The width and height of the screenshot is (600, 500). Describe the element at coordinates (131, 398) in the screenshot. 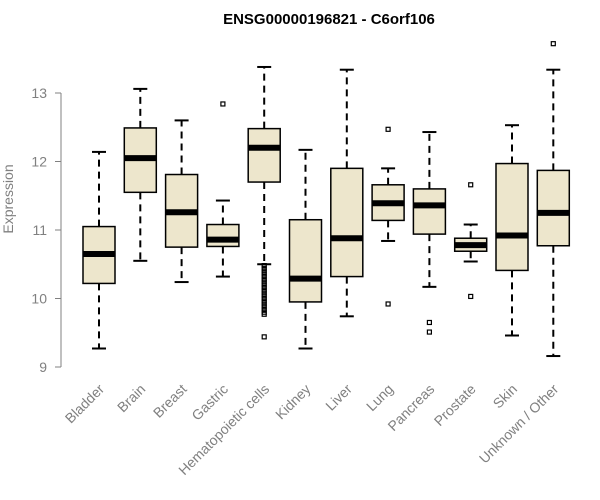

I see `x-tick-label: Brain` at that location.